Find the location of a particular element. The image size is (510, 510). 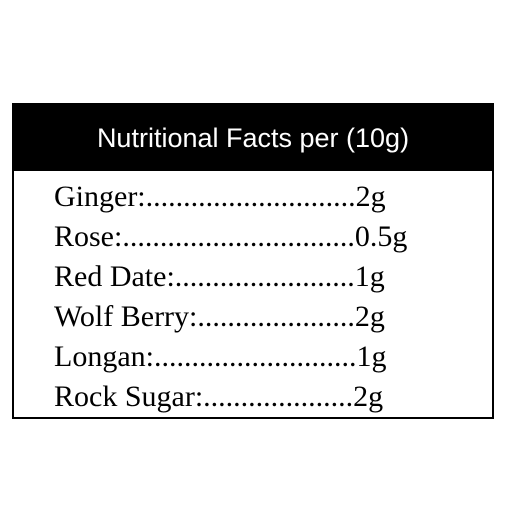

ingredient-name: Rose: is located at coordinates (88, 236).